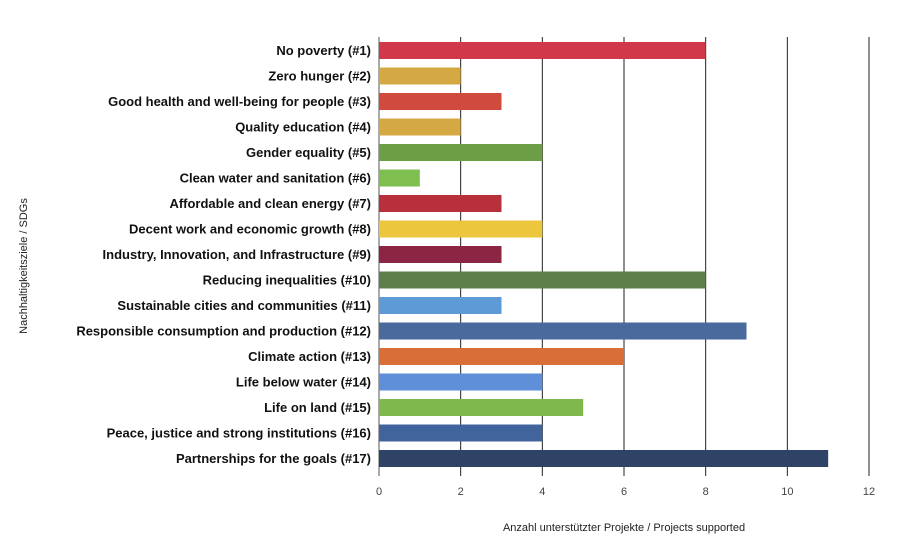 The width and height of the screenshot is (898, 556). I want to click on x-tick-label-0: 0, so click(379, 492).